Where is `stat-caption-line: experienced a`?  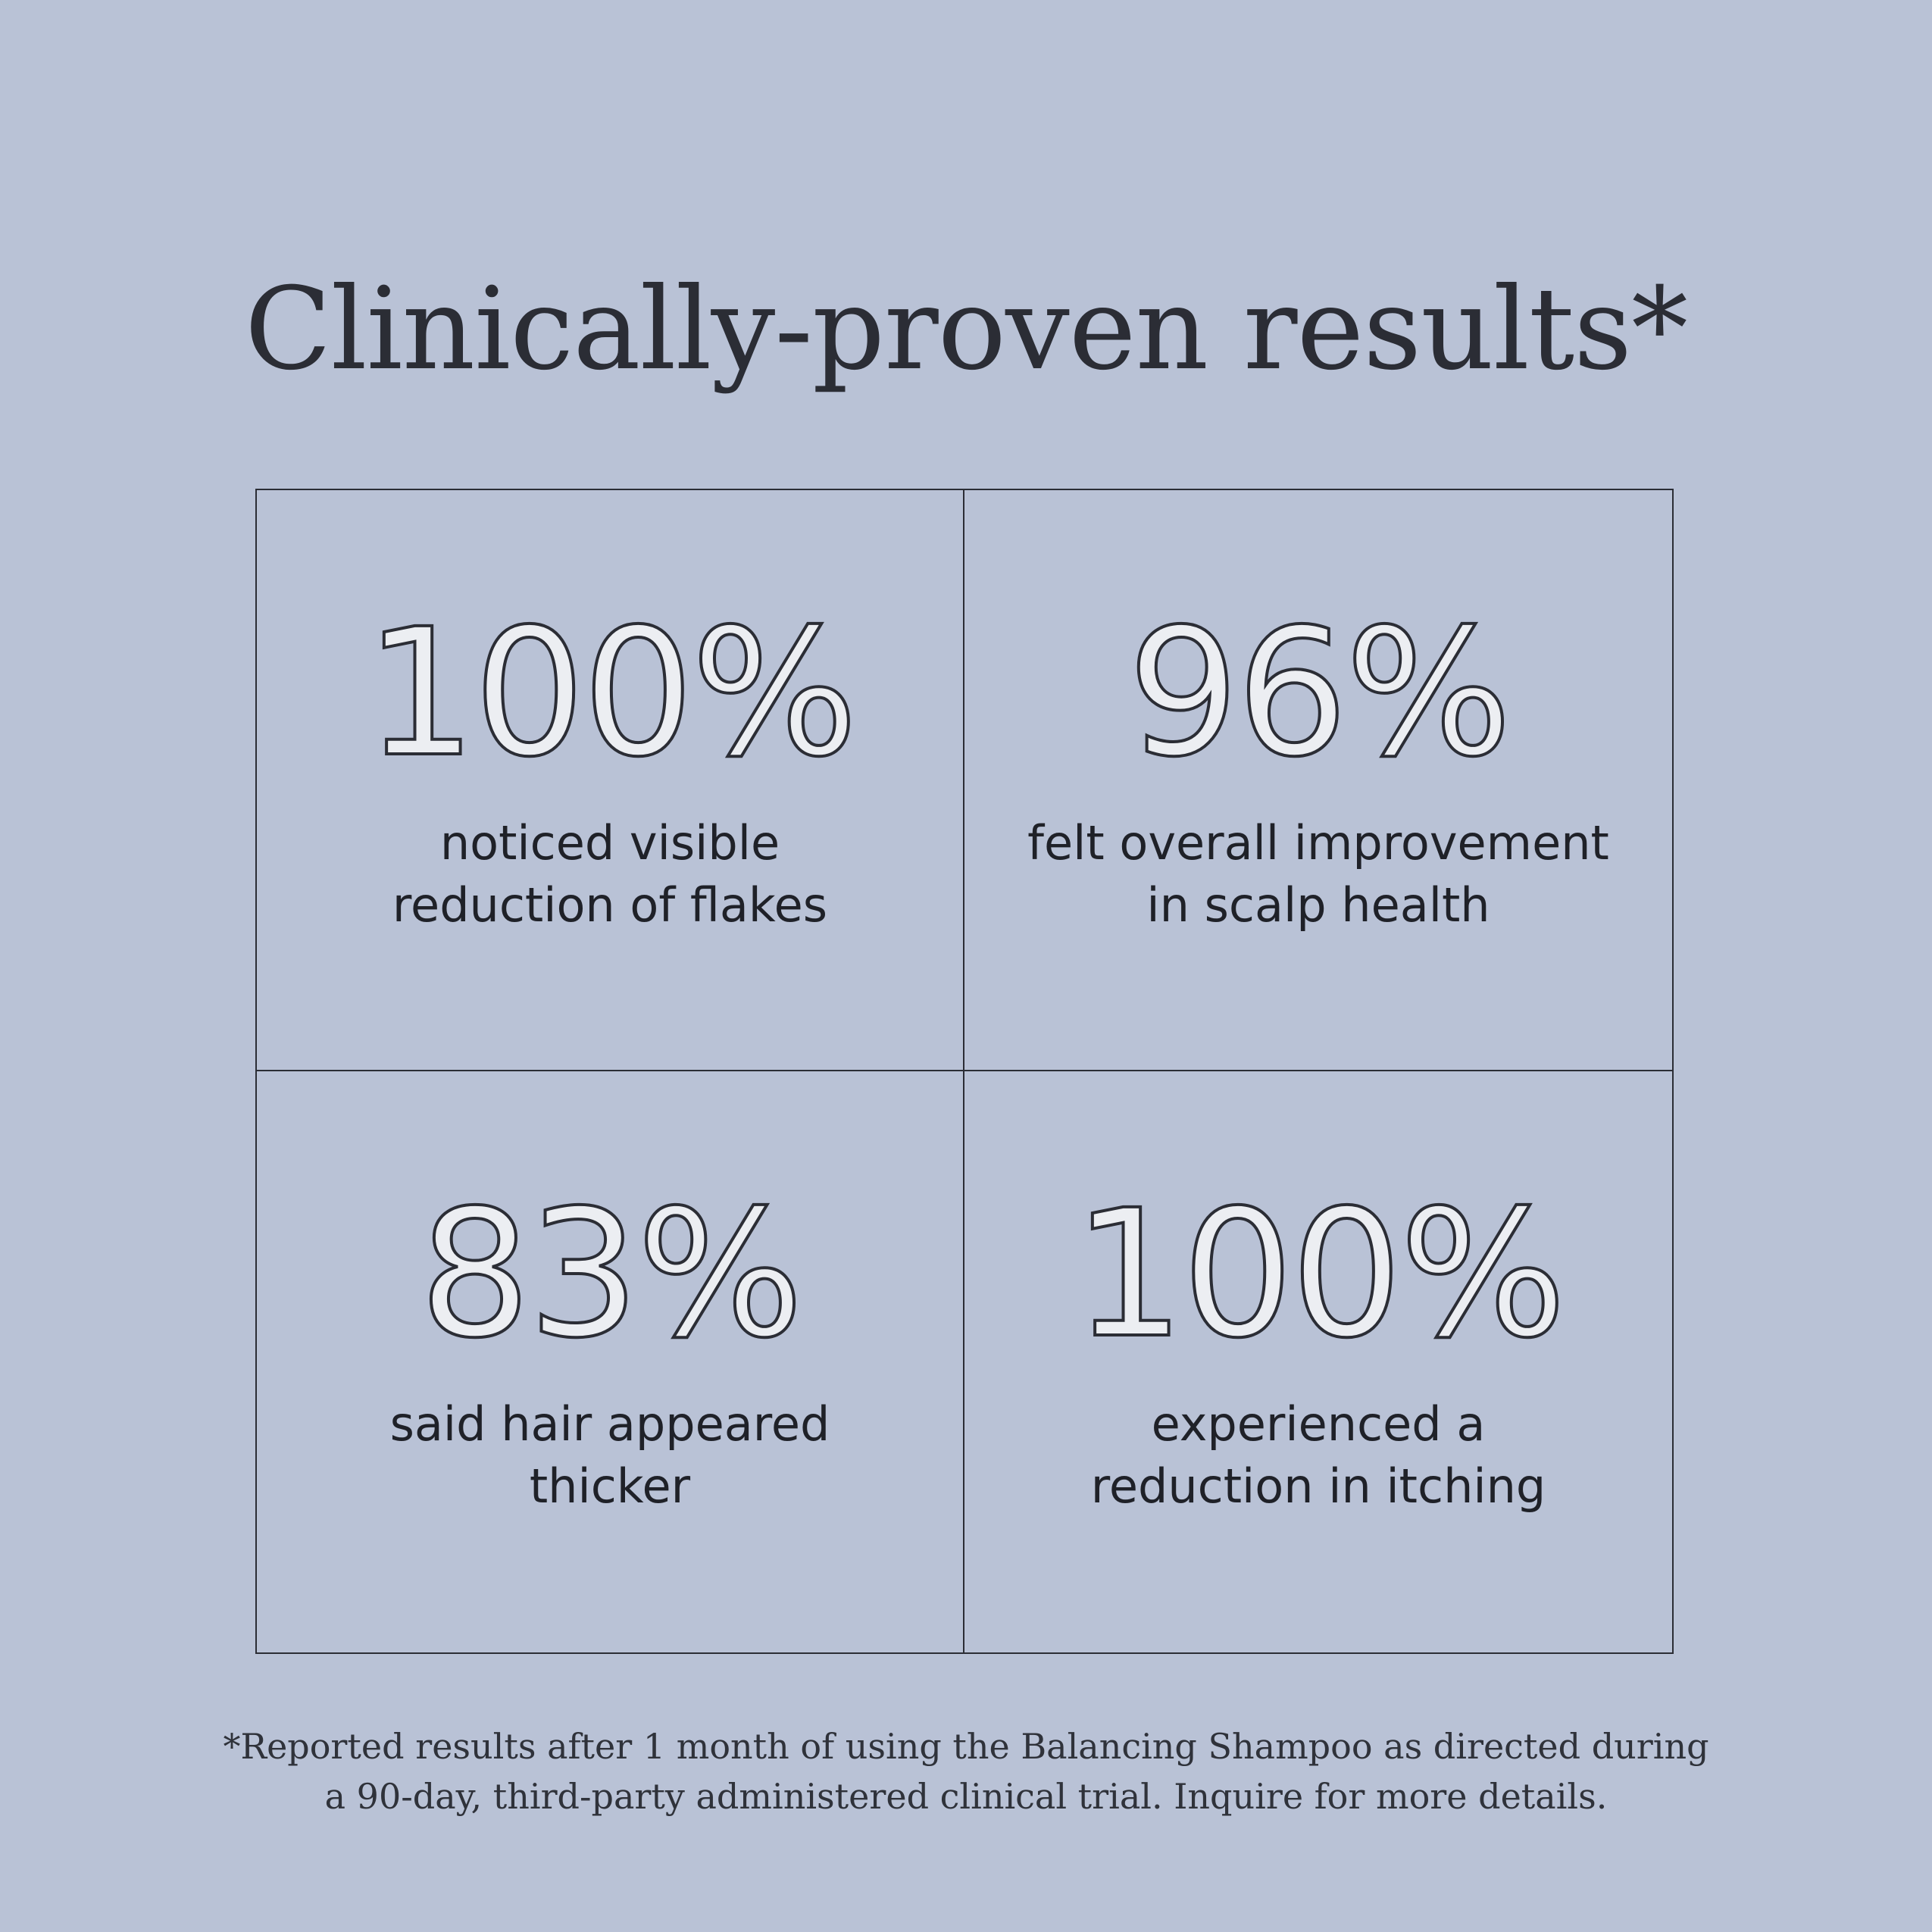 stat-caption-line: experienced a is located at coordinates (1318, 1424).